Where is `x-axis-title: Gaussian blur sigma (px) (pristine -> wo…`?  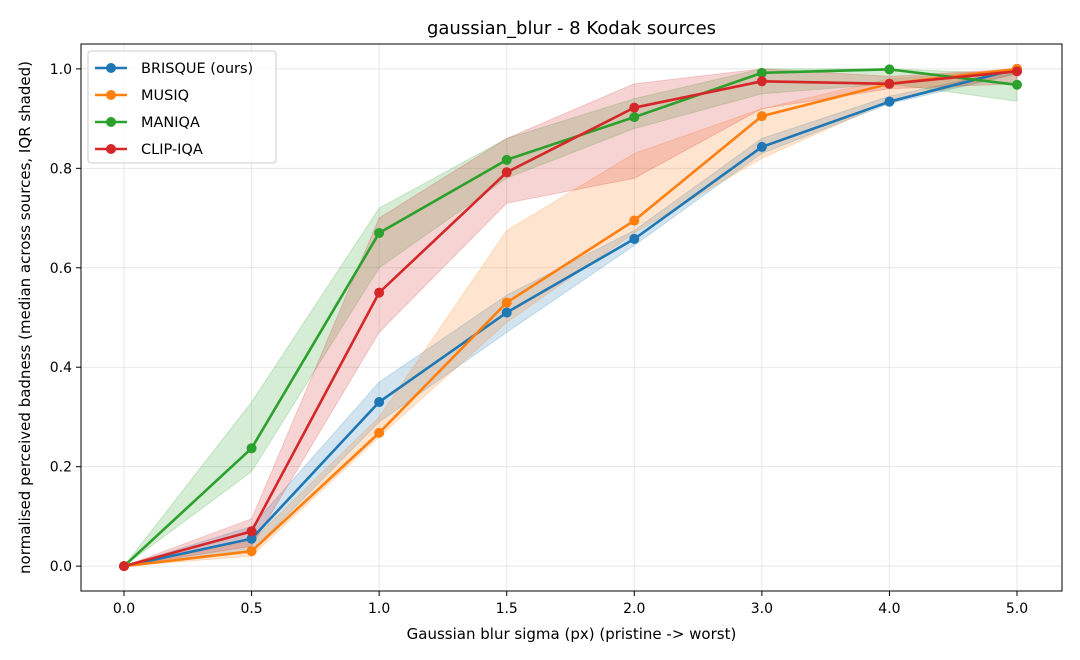
x-axis-title: Gaussian blur sigma (px) (pristine -> wo… is located at coordinates (572, 634).